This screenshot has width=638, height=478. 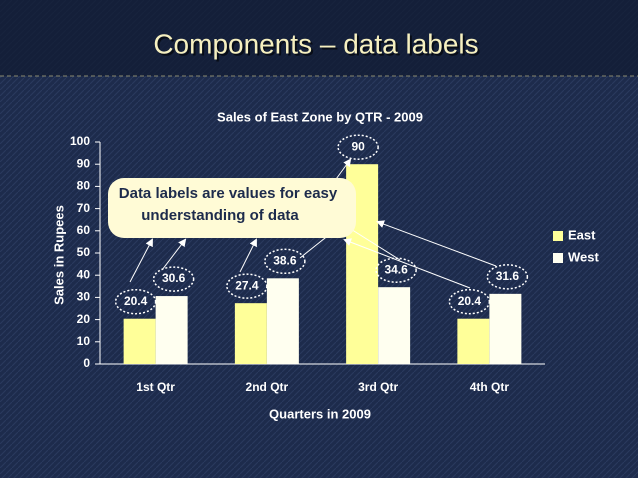 What do you see at coordinates (86, 363) in the screenshot?
I see `y-tick-label: 0` at bounding box center [86, 363].